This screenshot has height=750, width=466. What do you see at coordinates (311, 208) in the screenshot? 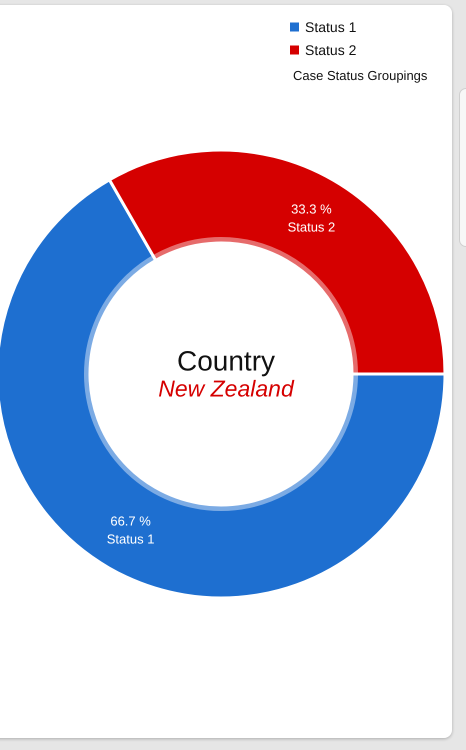
I see `data-label: 33.3 %` at bounding box center [311, 208].